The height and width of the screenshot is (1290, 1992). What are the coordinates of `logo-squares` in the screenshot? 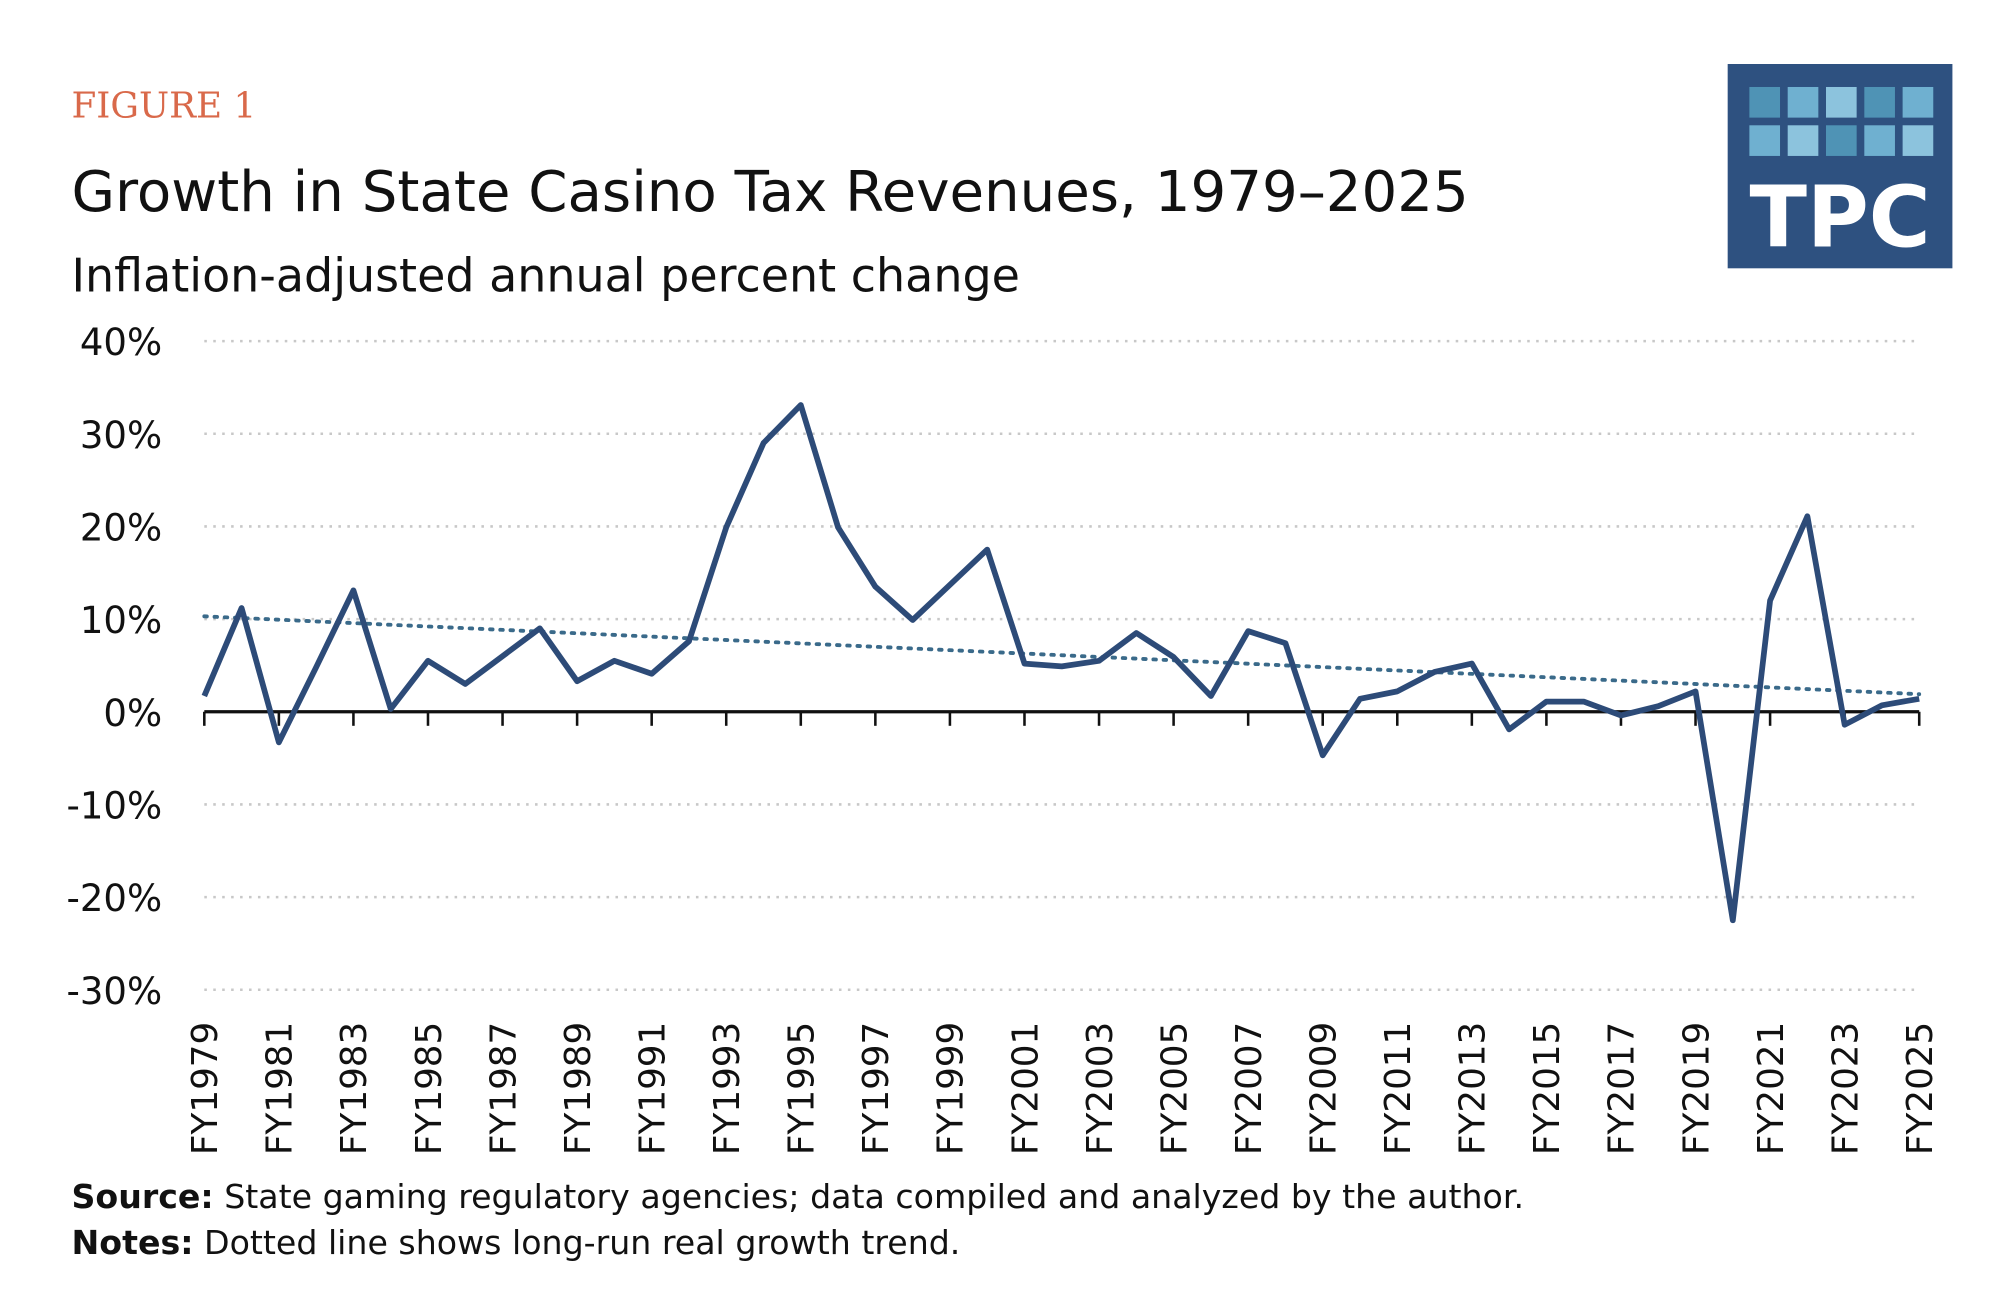 It's located at (1841, 121).